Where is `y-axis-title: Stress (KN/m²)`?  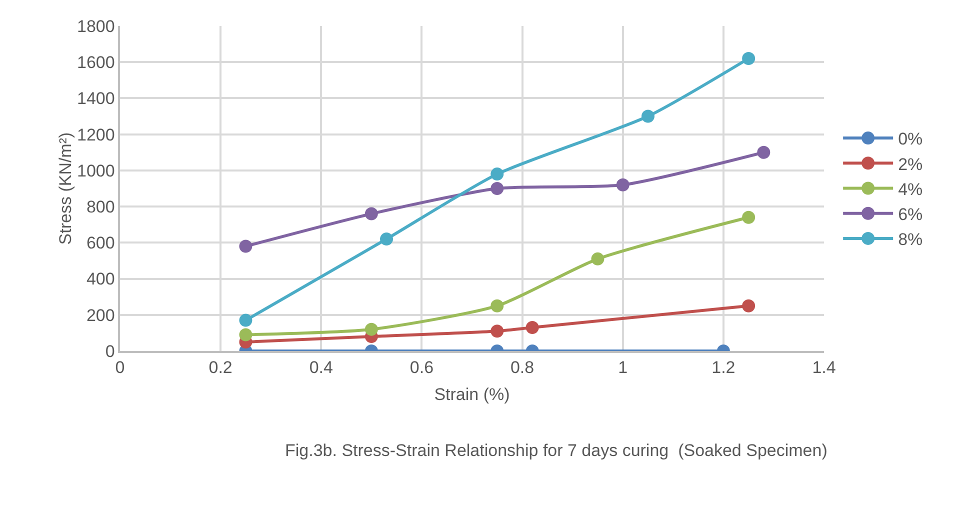
y-axis-title: Stress (KN/m²) is located at coordinates (66, 188).